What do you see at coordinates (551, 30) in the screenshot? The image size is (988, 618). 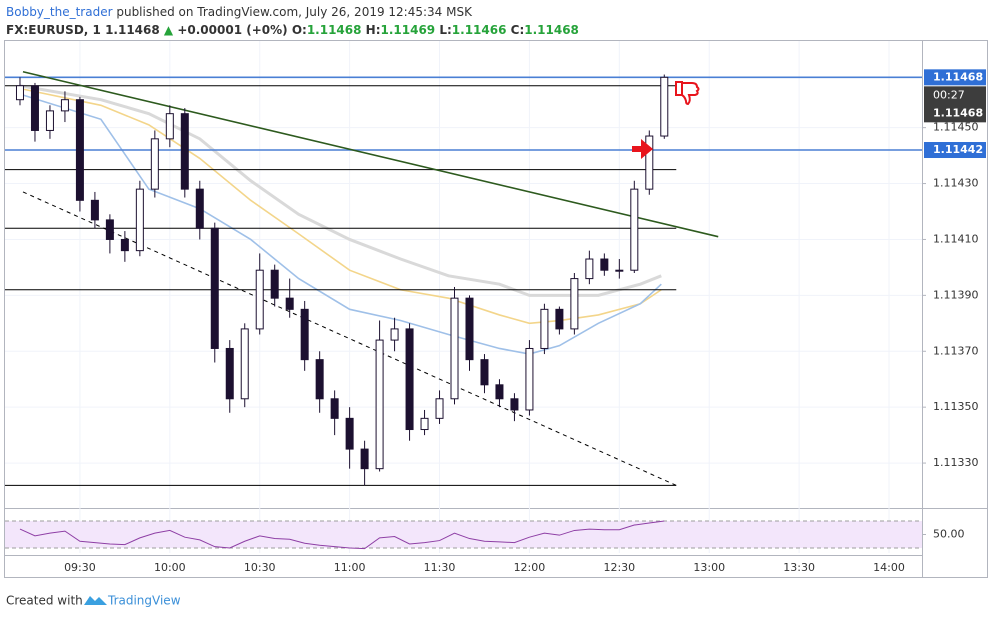 I see `c: 1.11468` at bounding box center [551, 30].